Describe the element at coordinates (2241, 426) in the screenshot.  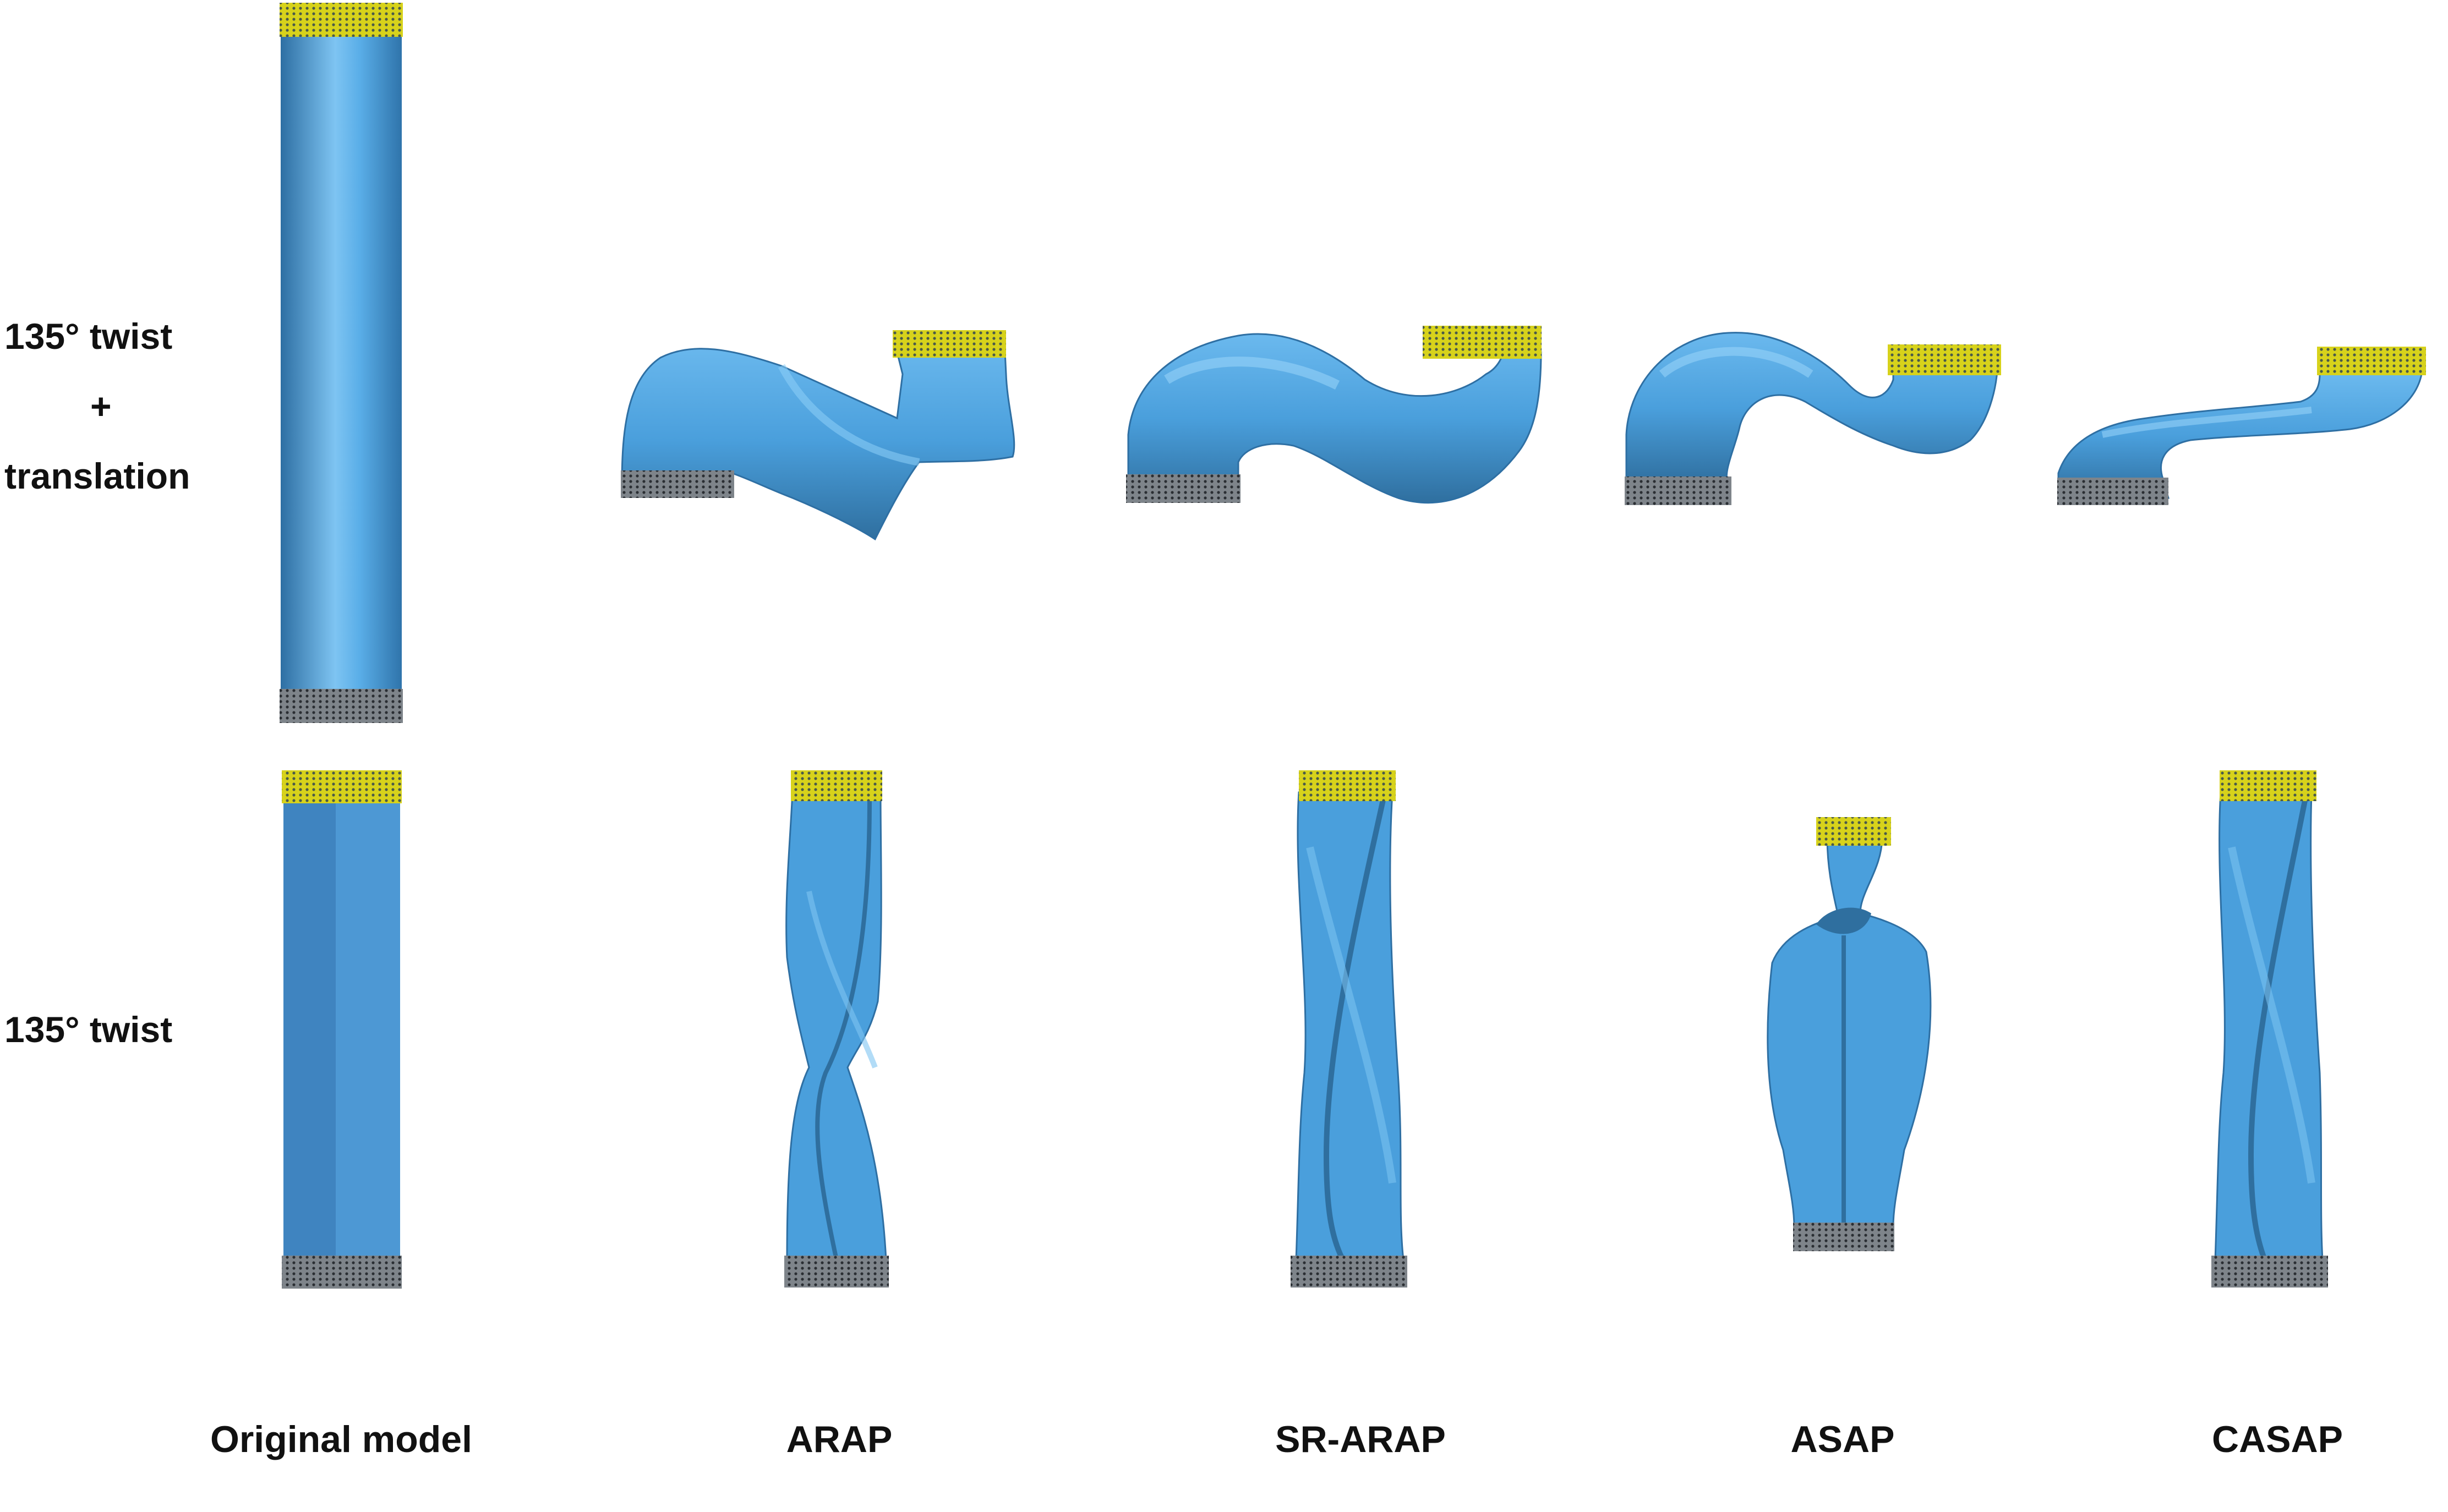
I see `casap-tube-twist-translation` at that location.